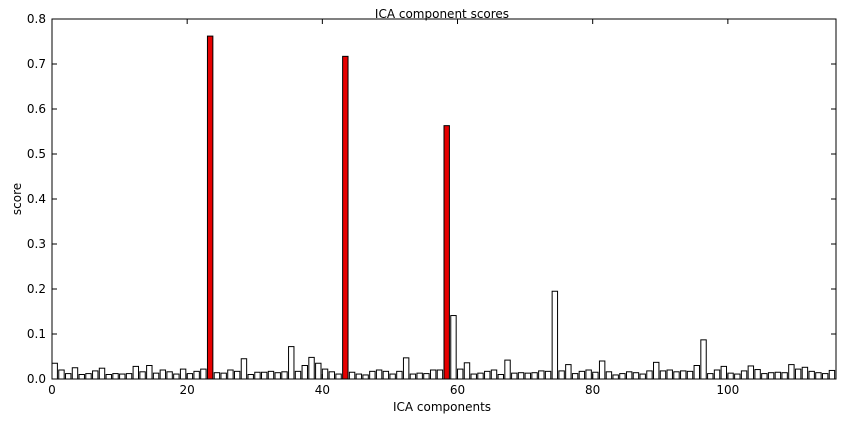  Describe the element at coordinates (442, 407) in the screenshot. I see `x-axis-label: ICA components` at that location.